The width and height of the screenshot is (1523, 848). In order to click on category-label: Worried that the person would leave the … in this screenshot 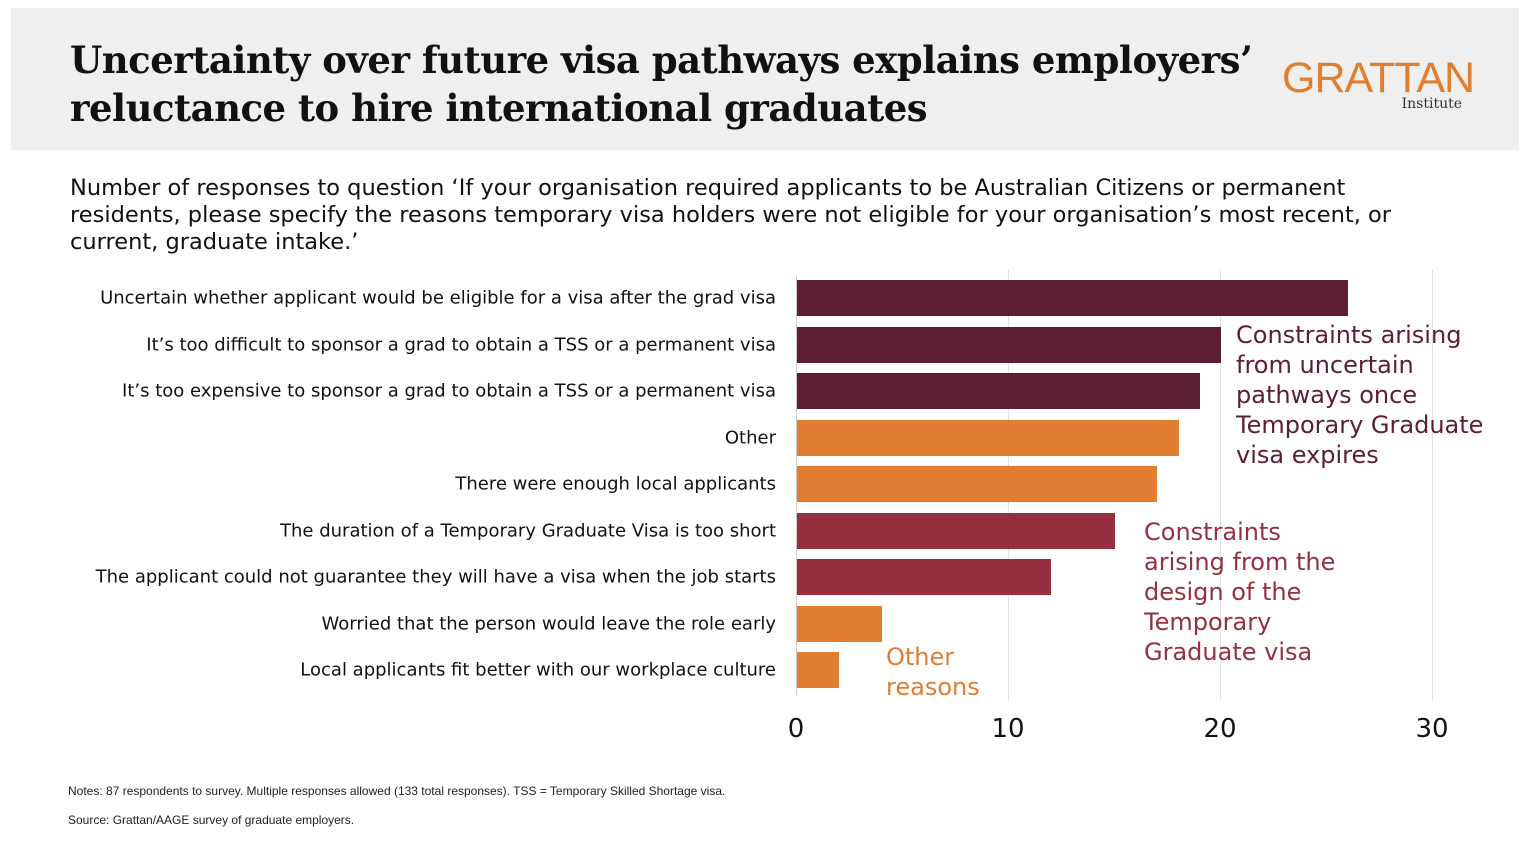, I will do `click(549, 623)`.